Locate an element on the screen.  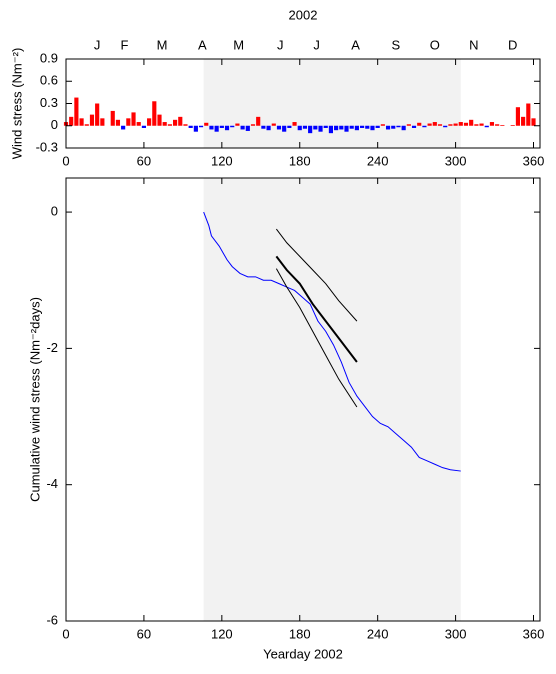
y-tick-label: -4 is located at coordinates (52, 483).